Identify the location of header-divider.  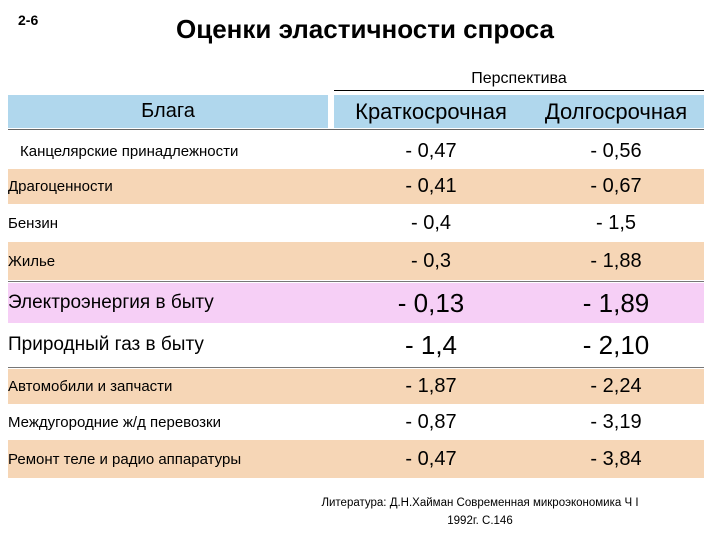
(356, 129).